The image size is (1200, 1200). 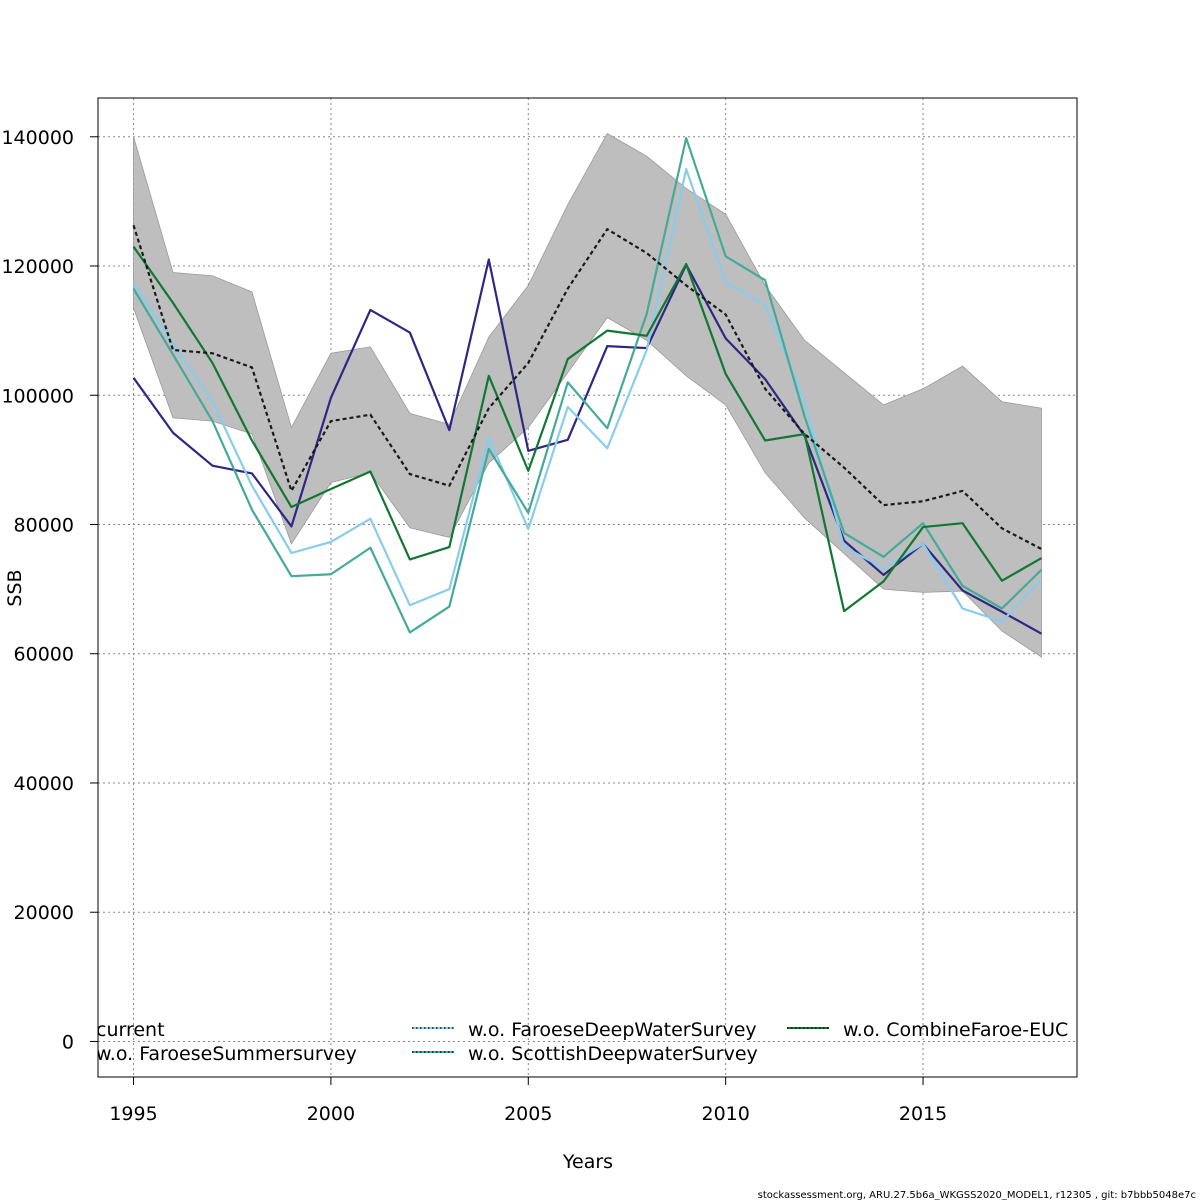 What do you see at coordinates (613, 1054) in the screenshot?
I see `legend-label: w.o. ScottishDeepwaterSurvey` at bounding box center [613, 1054].